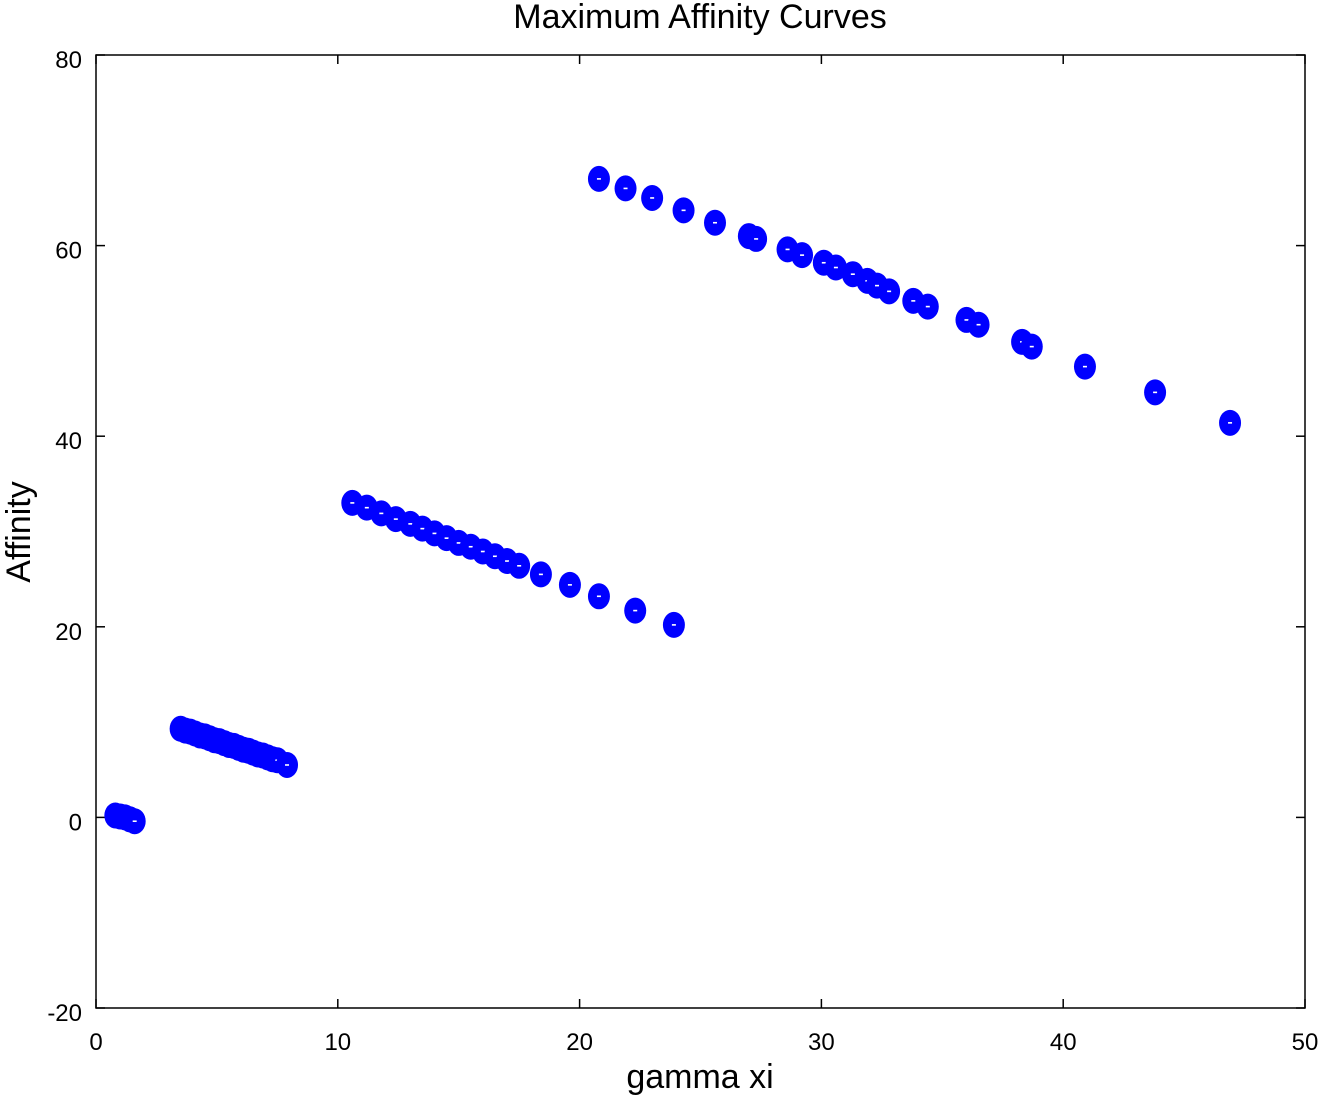 This screenshot has width=1320, height=1104. Describe the element at coordinates (125, 818) in the screenshot. I see `series-curve1` at that location.